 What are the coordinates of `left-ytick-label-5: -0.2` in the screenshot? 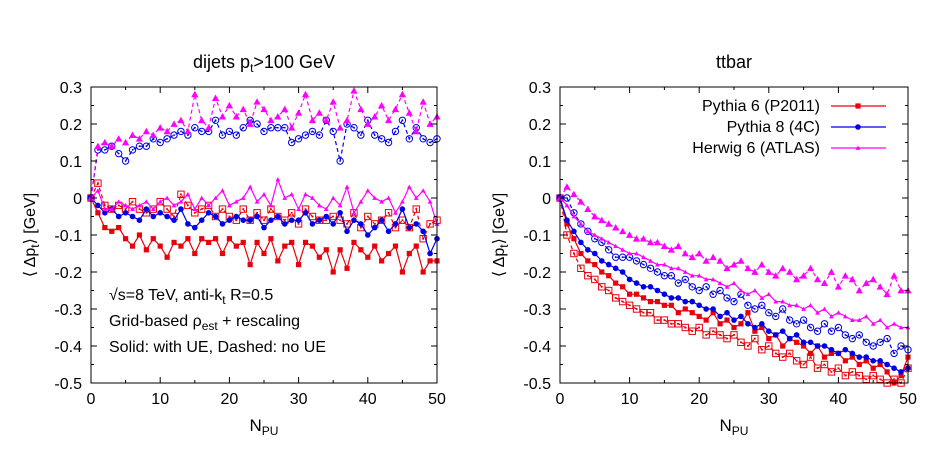 It's located at (68, 273).